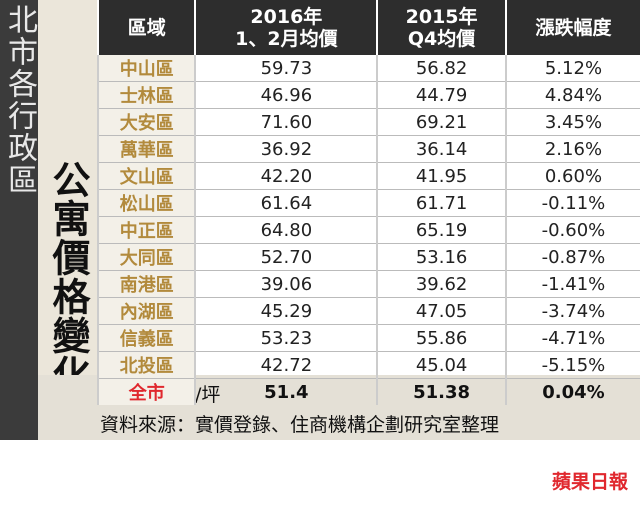 This screenshot has width=640, height=506. What do you see at coordinates (589, 482) in the screenshot?
I see `logo: 蘋果日報` at bounding box center [589, 482].